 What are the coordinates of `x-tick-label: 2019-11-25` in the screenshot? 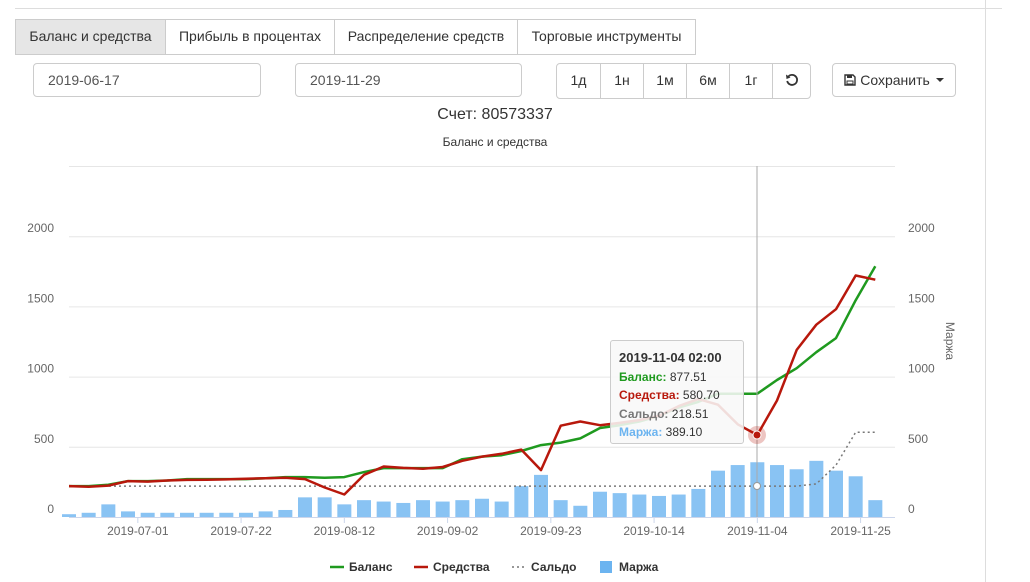 It's located at (860, 531).